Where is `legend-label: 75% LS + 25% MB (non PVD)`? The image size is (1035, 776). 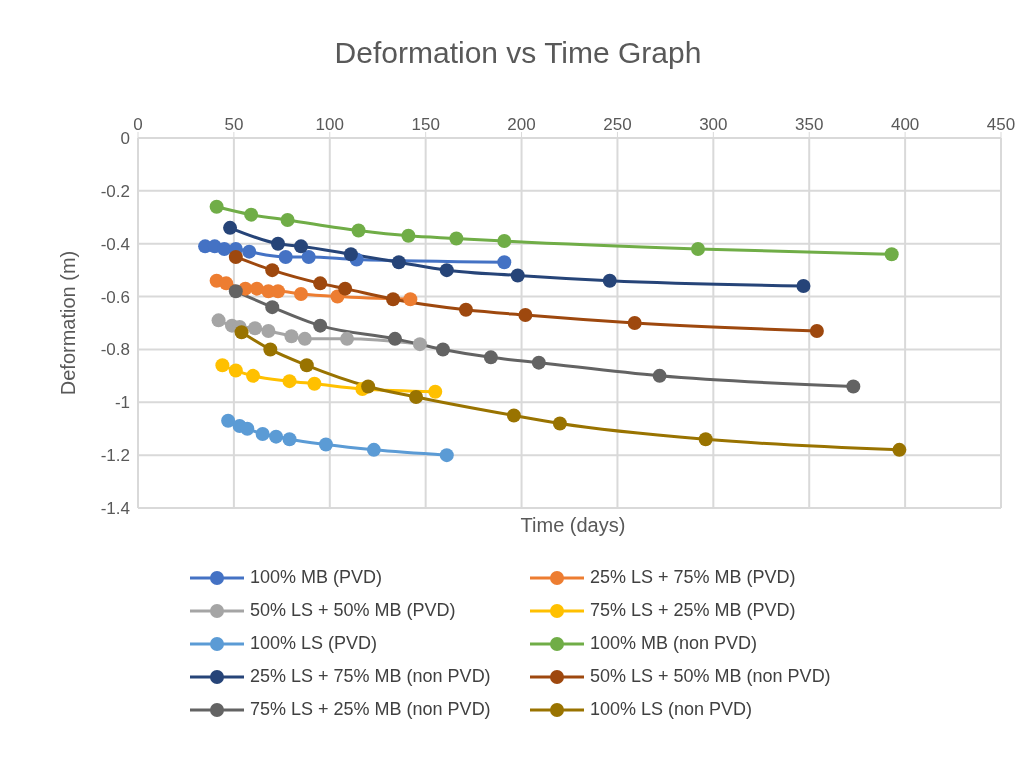 legend-label: 75% LS + 25% MB (non PVD) is located at coordinates (370, 709).